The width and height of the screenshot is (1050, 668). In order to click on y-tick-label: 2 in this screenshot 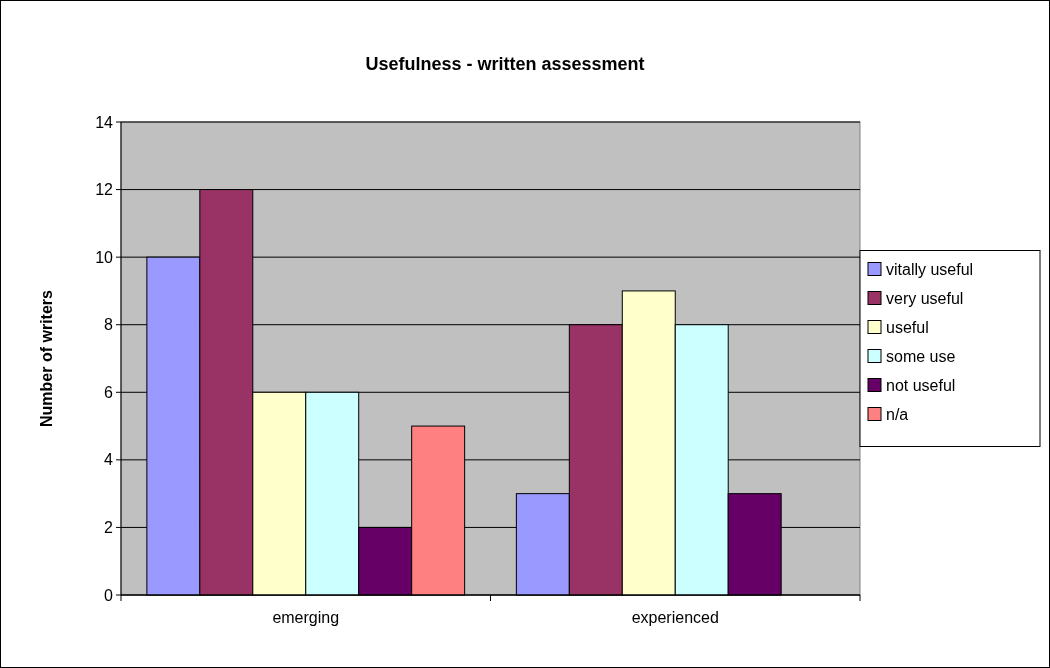, I will do `click(109, 528)`.